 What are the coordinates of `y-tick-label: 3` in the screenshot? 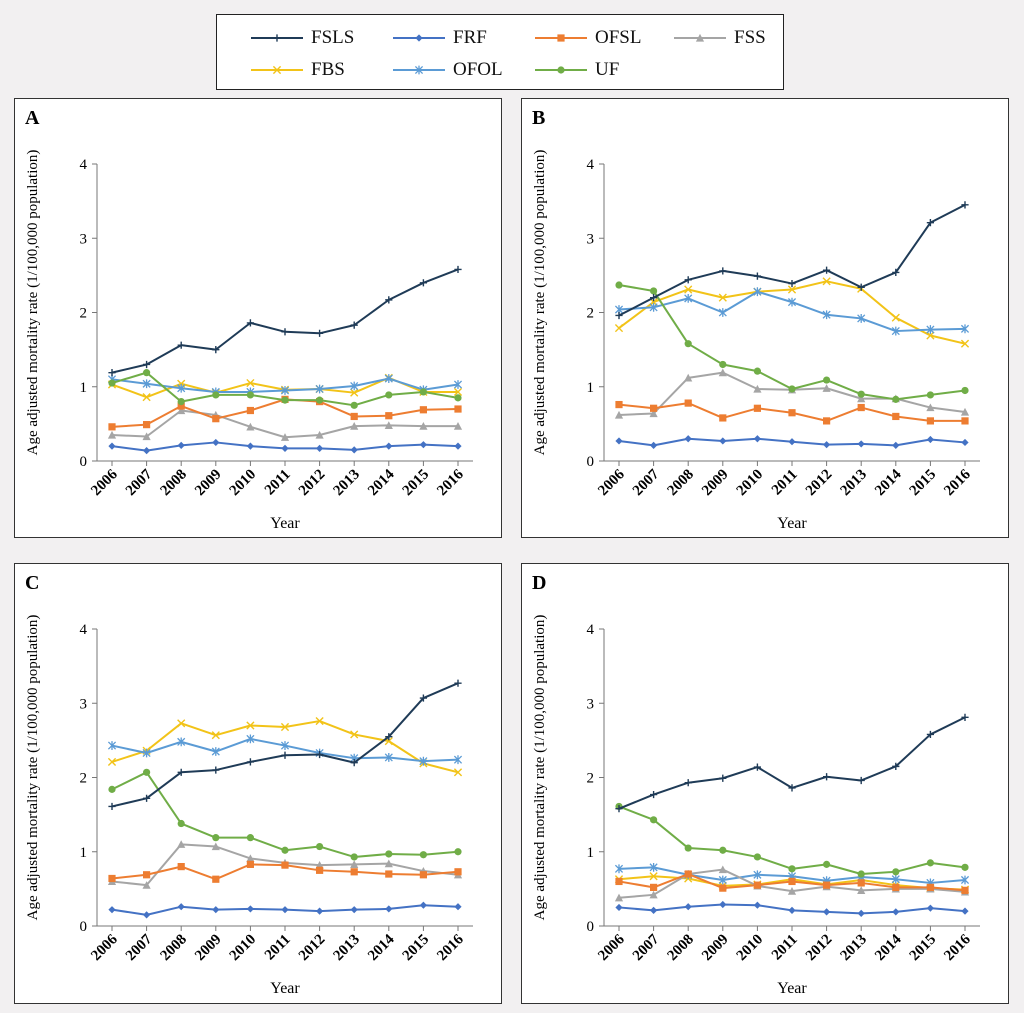 It's located at (84, 239).